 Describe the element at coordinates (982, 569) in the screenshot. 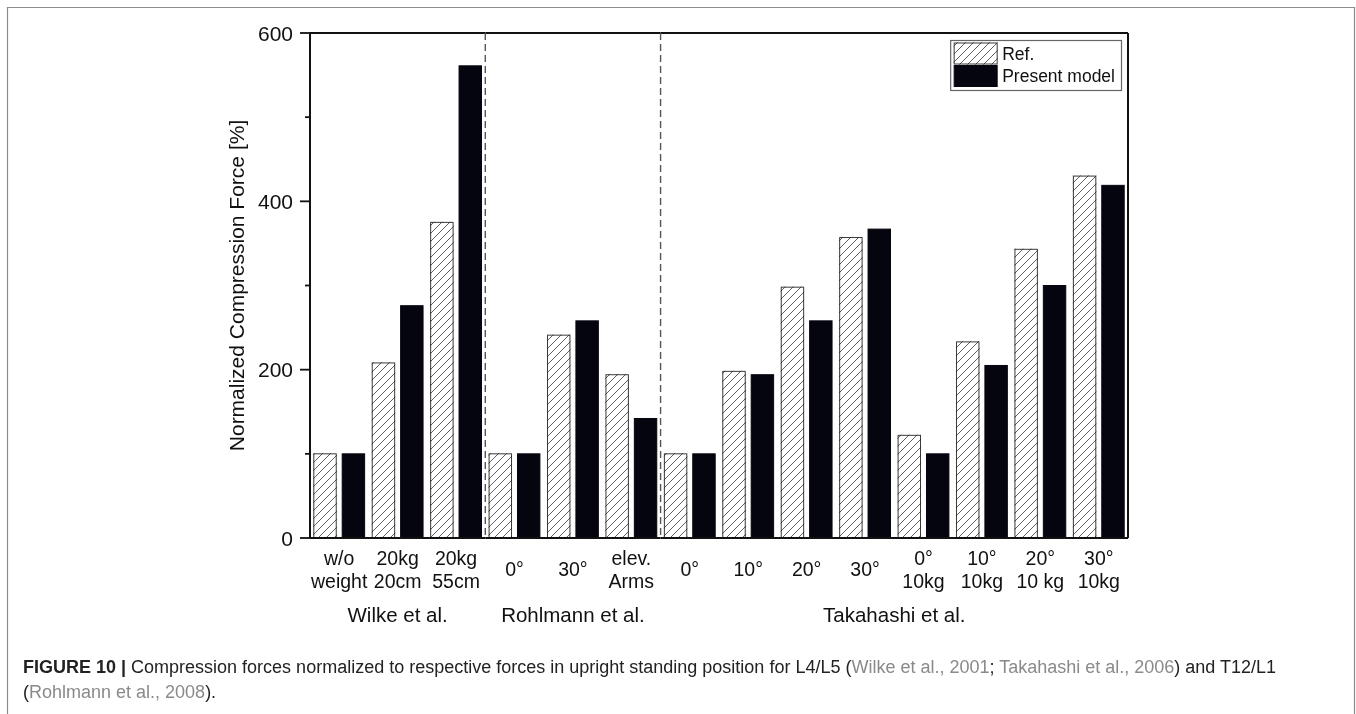

I see `x-tick-label: 10° 10kg` at that location.